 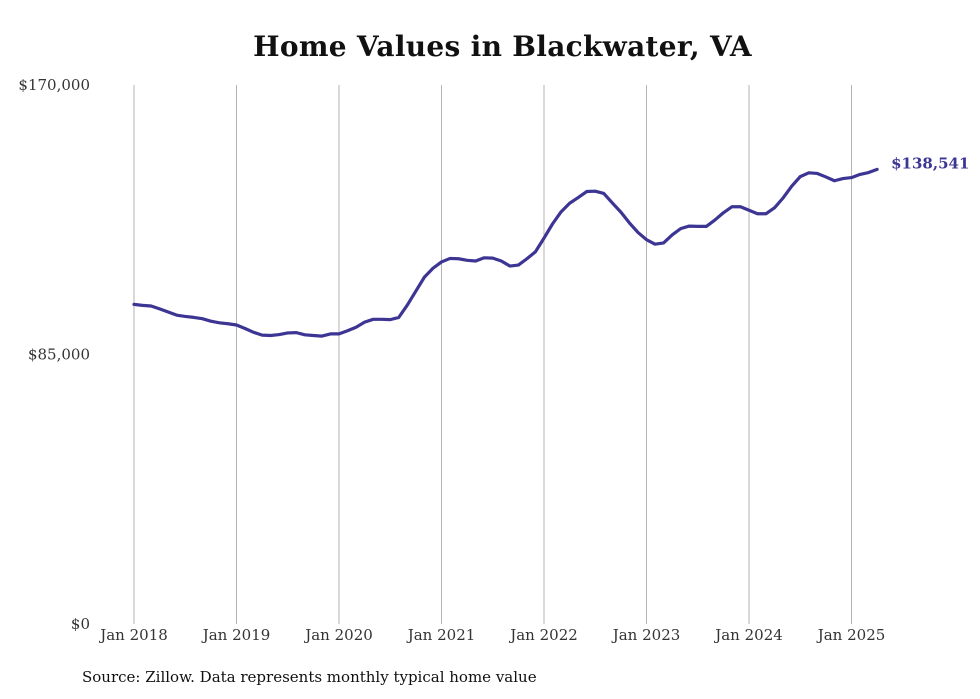 I want to click on x-tick-label: Jan 2018, so click(x=133, y=635).